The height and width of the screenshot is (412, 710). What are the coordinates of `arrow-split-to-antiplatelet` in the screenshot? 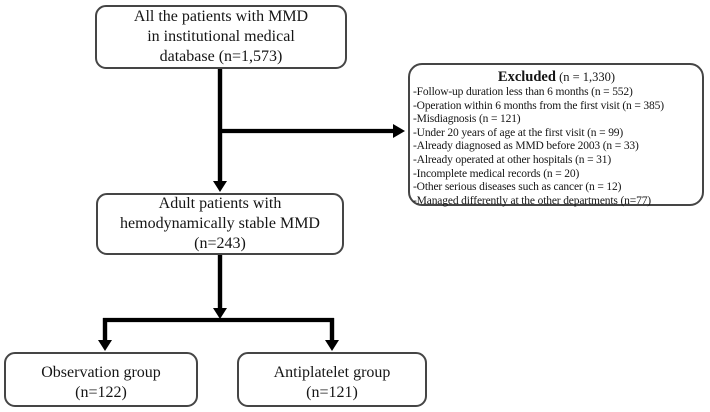 It's located at (332, 334).